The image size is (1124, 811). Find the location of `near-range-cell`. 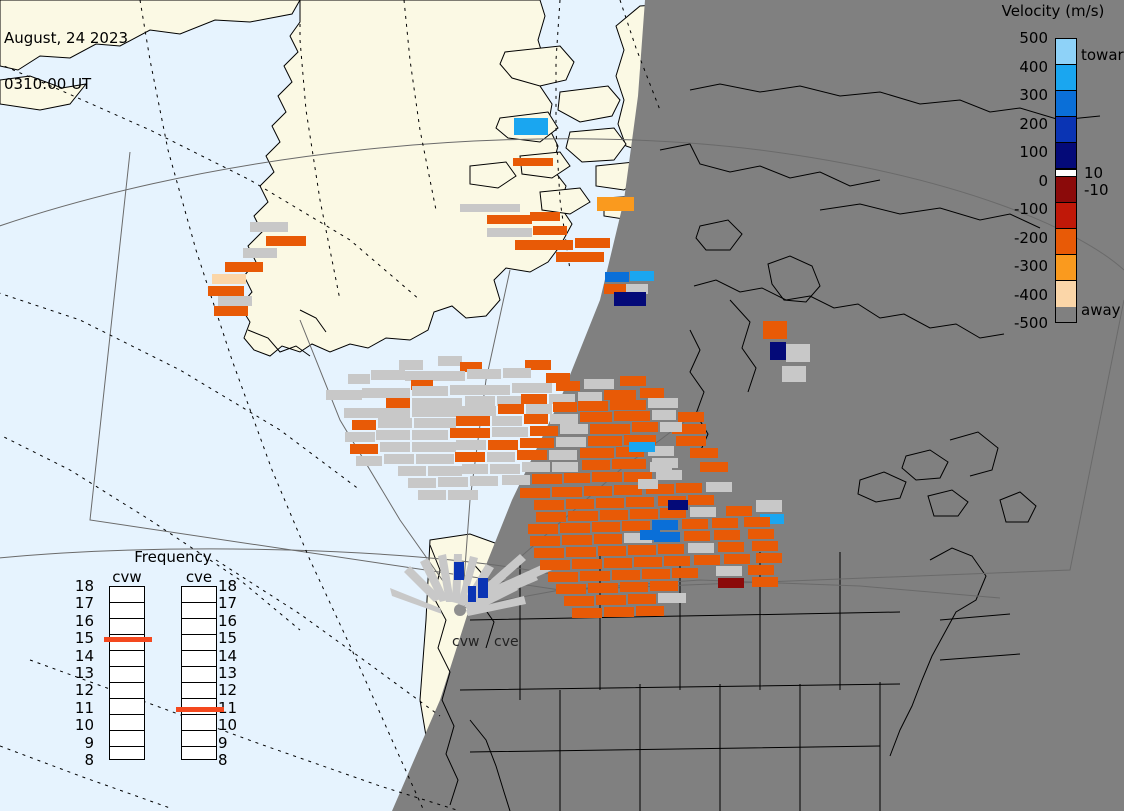

near-range-cell is located at coordinates (459, 571).